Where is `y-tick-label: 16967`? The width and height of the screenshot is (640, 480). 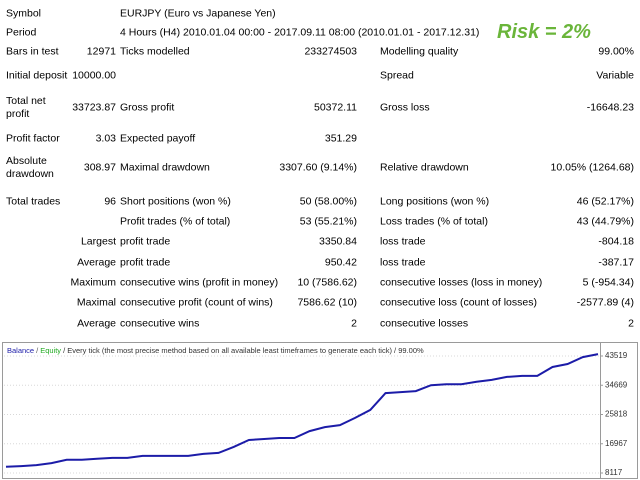 y-tick-label: 16967 is located at coordinates (616, 443).